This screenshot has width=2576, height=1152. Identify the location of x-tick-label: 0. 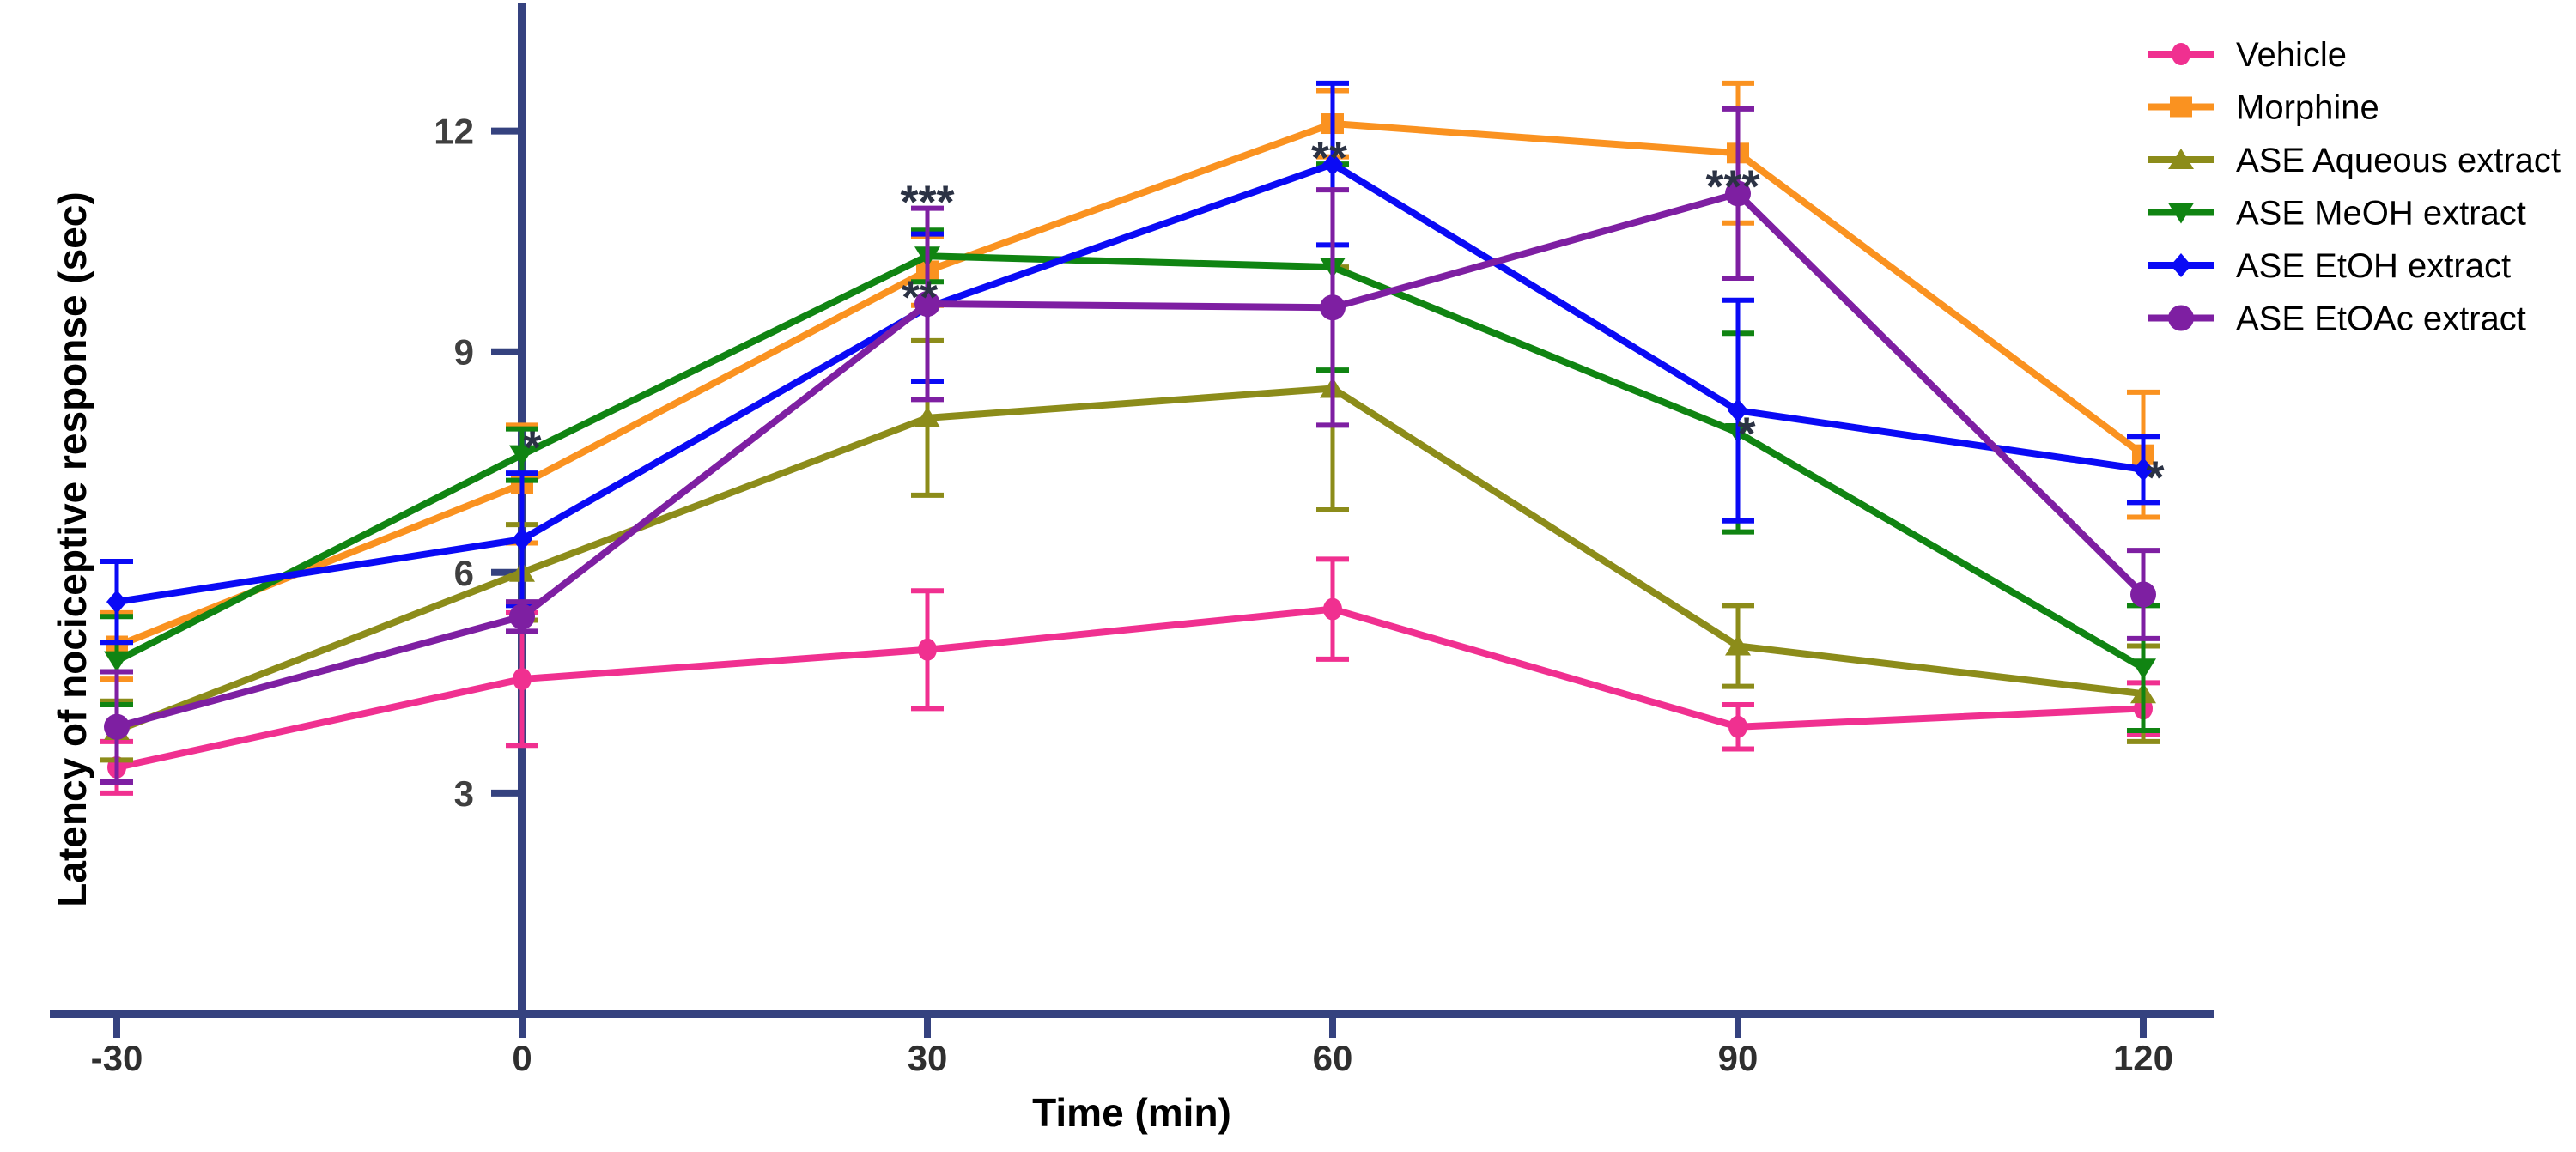
(522, 1058).